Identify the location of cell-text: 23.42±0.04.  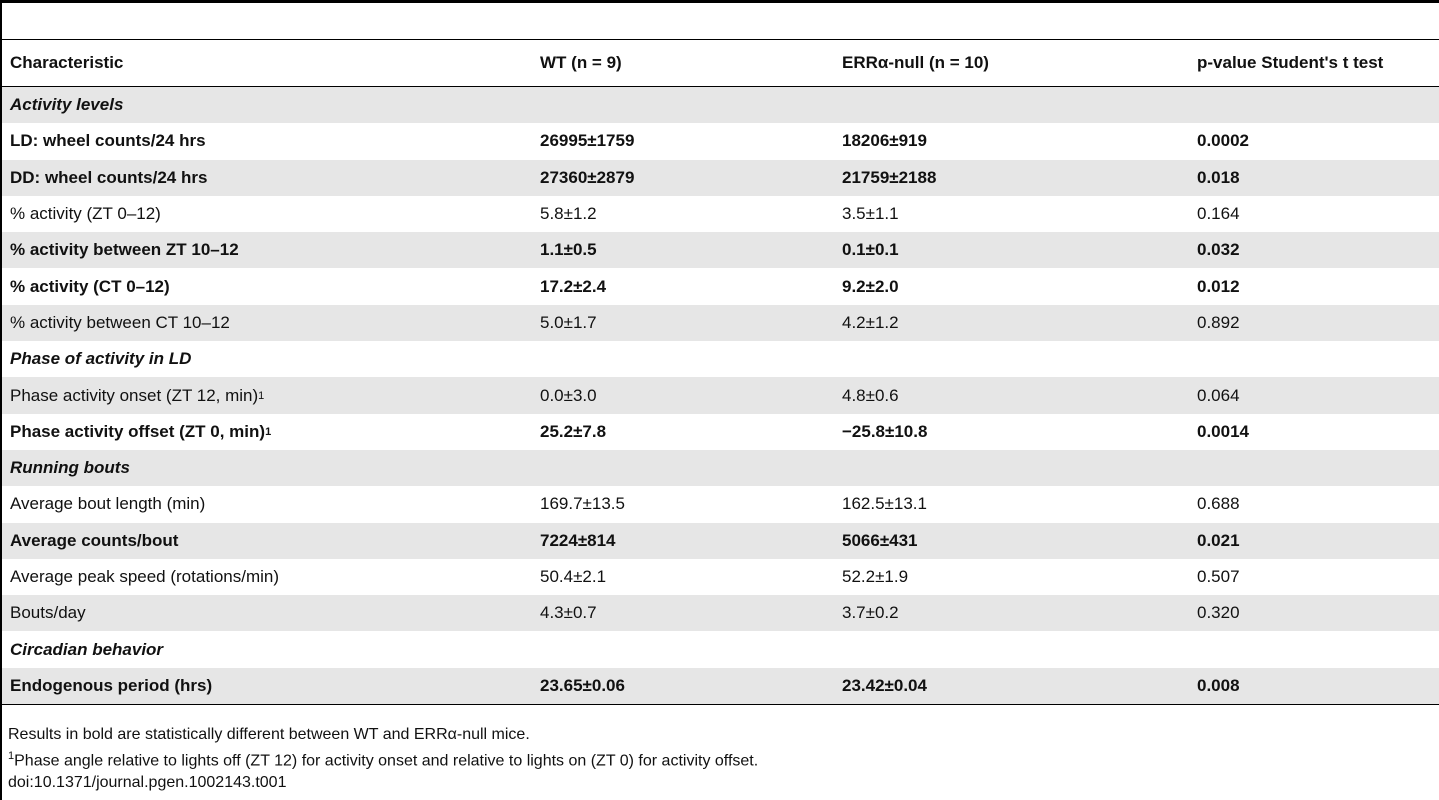
(884, 685).